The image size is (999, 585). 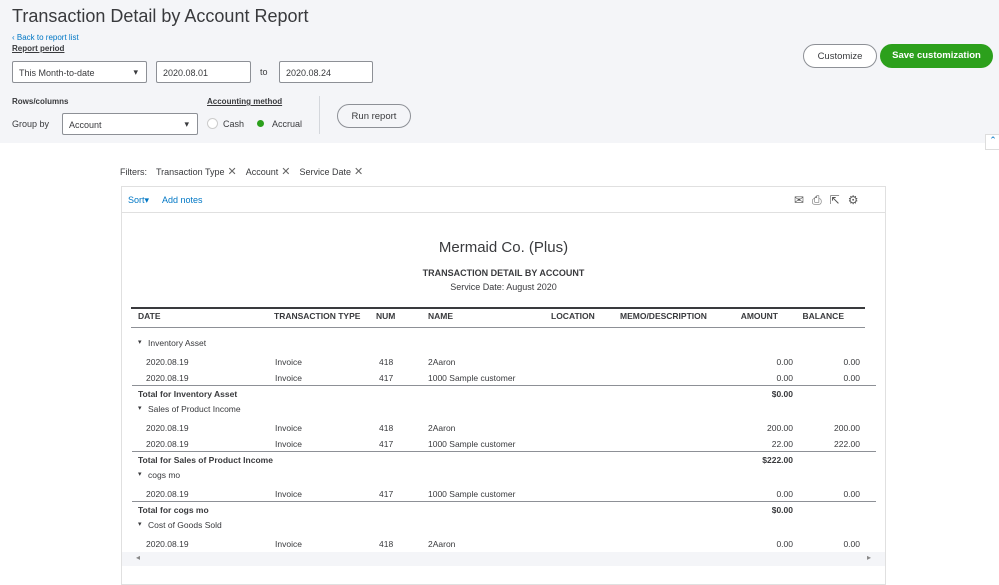 I want to click on page-title: Transaction Detail by Account Report, so click(x=160, y=16).